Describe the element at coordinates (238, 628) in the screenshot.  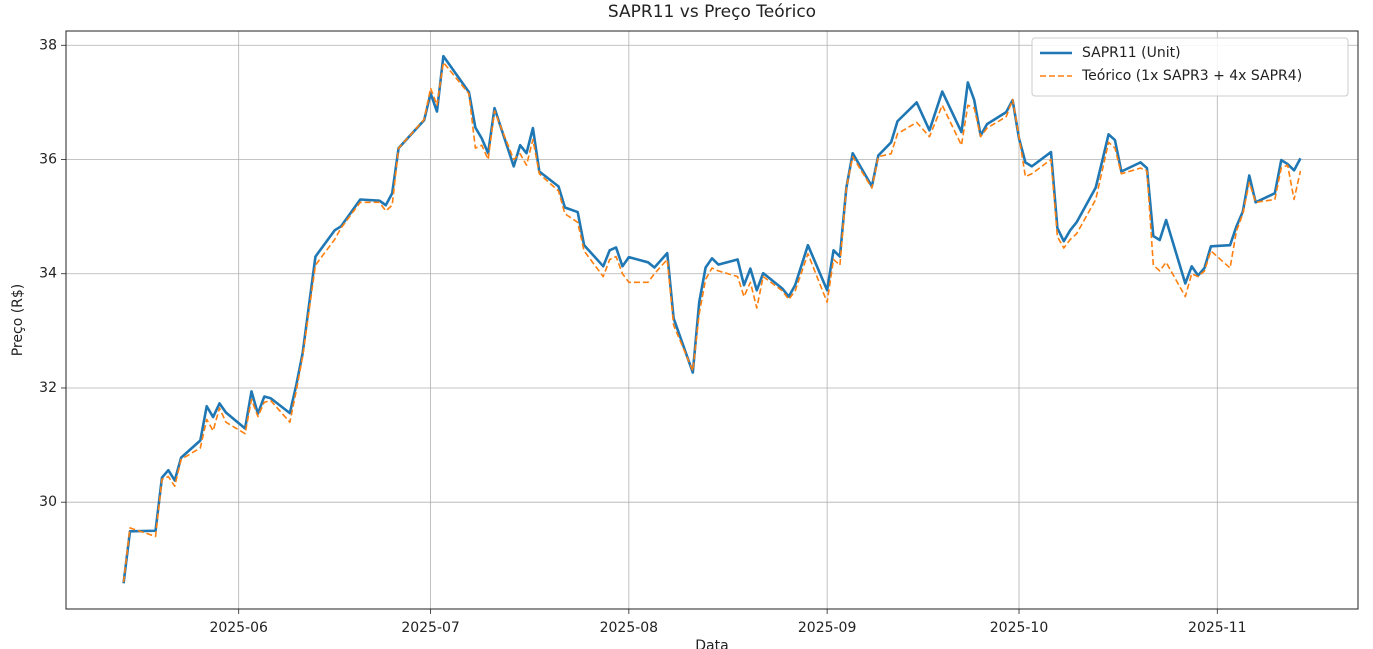
I see `x-tick-label: 2025-06` at that location.